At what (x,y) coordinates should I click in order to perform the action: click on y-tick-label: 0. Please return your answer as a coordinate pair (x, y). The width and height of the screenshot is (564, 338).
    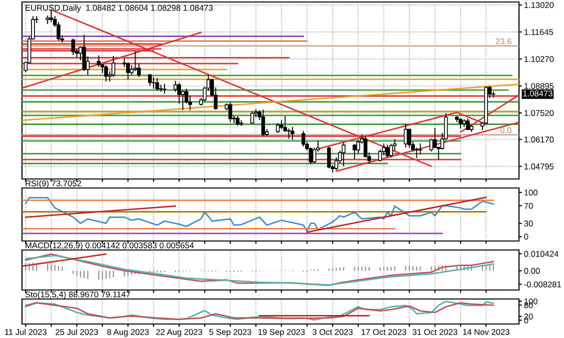
    Looking at the image, I should click on (526, 237).